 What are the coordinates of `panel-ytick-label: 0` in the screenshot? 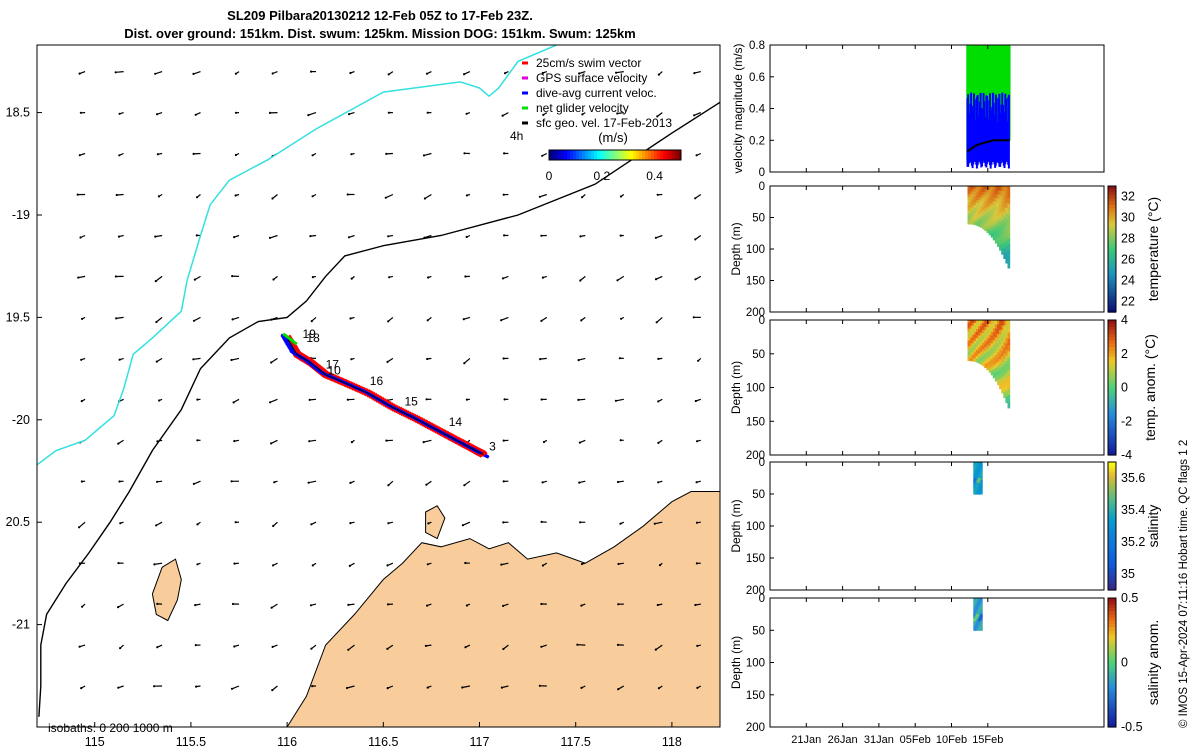 It's located at (762, 599).